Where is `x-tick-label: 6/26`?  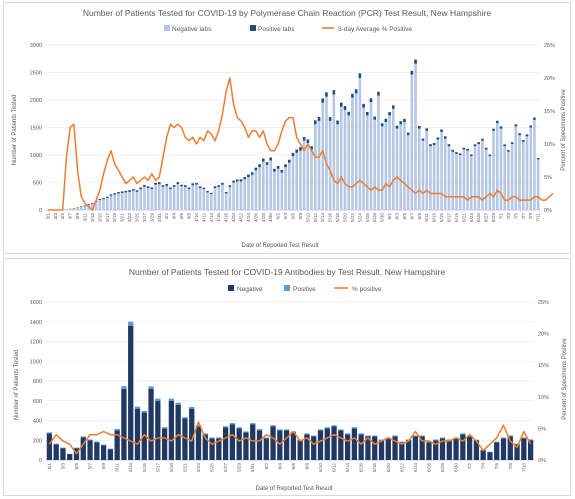
x-tick-label: 6/26 is located at coordinates (428, 467).